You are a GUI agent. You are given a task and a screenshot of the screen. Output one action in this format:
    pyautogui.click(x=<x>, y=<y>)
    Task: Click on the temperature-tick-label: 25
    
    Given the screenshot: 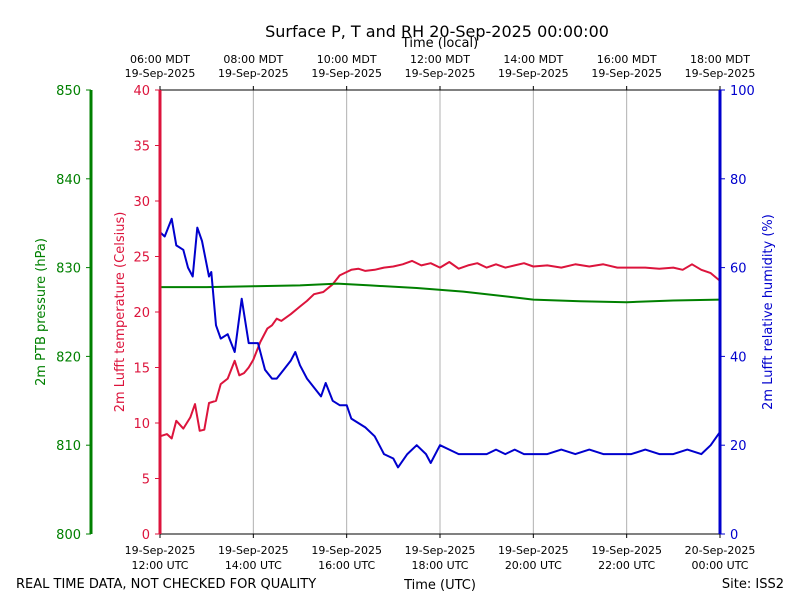 What is the action you would take?
    pyautogui.click(x=141, y=258)
    